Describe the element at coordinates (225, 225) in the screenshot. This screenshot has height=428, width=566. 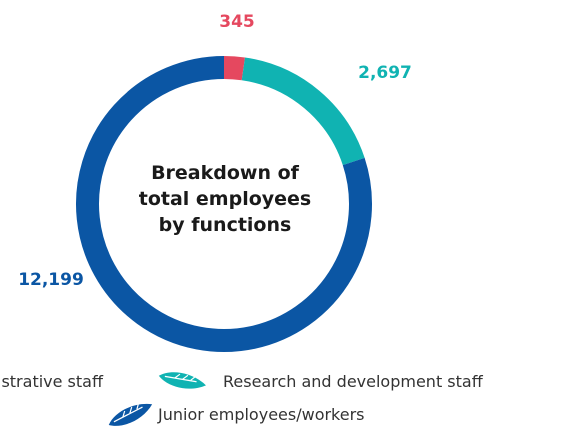
I see `chart-title-line-3: by functions` at that location.